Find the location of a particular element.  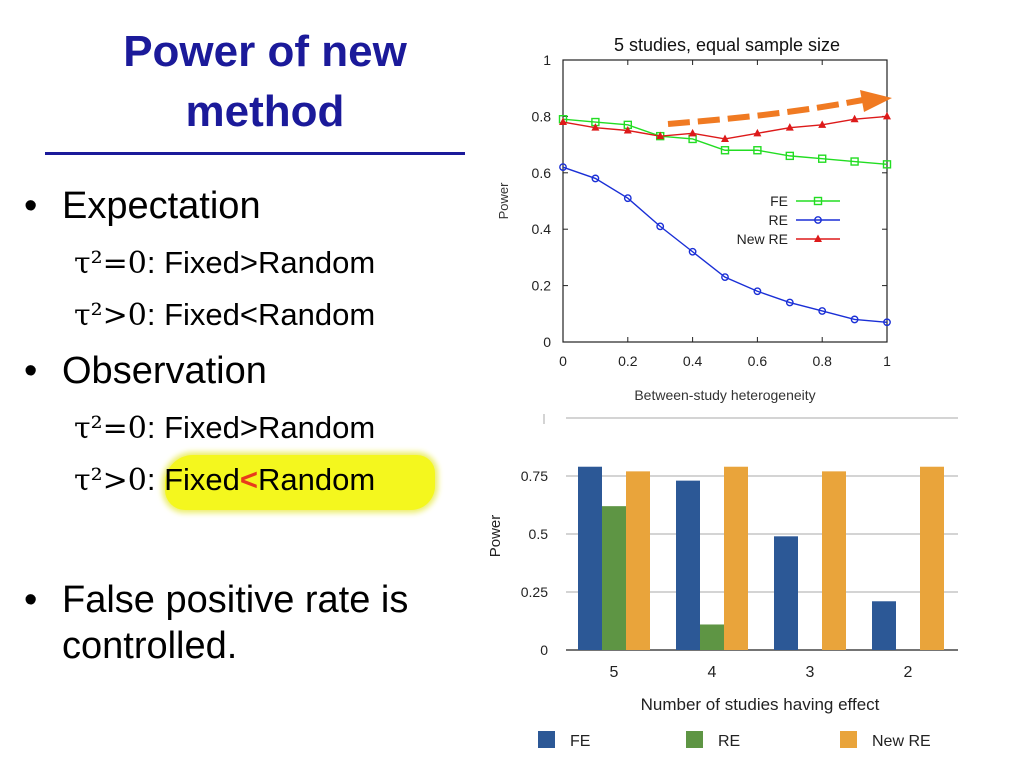

series-new-re is located at coordinates (725, 126).